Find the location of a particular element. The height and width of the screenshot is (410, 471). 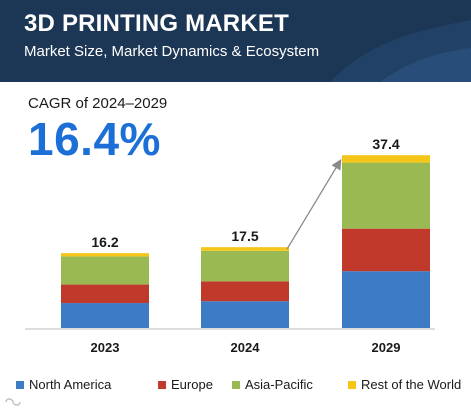

legend-label-north-america: North America is located at coordinates (70, 384).